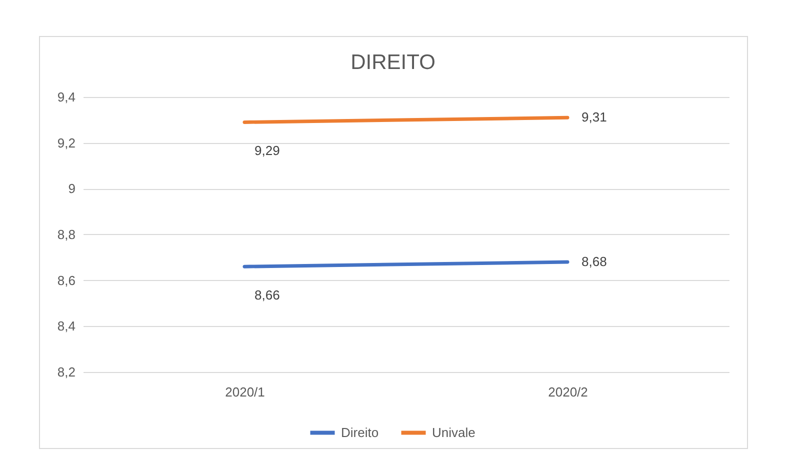 This screenshot has width=794, height=476. Describe the element at coordinates (66, 234) in the screenshot. I see `y-tick-label: 8,8` at that location.